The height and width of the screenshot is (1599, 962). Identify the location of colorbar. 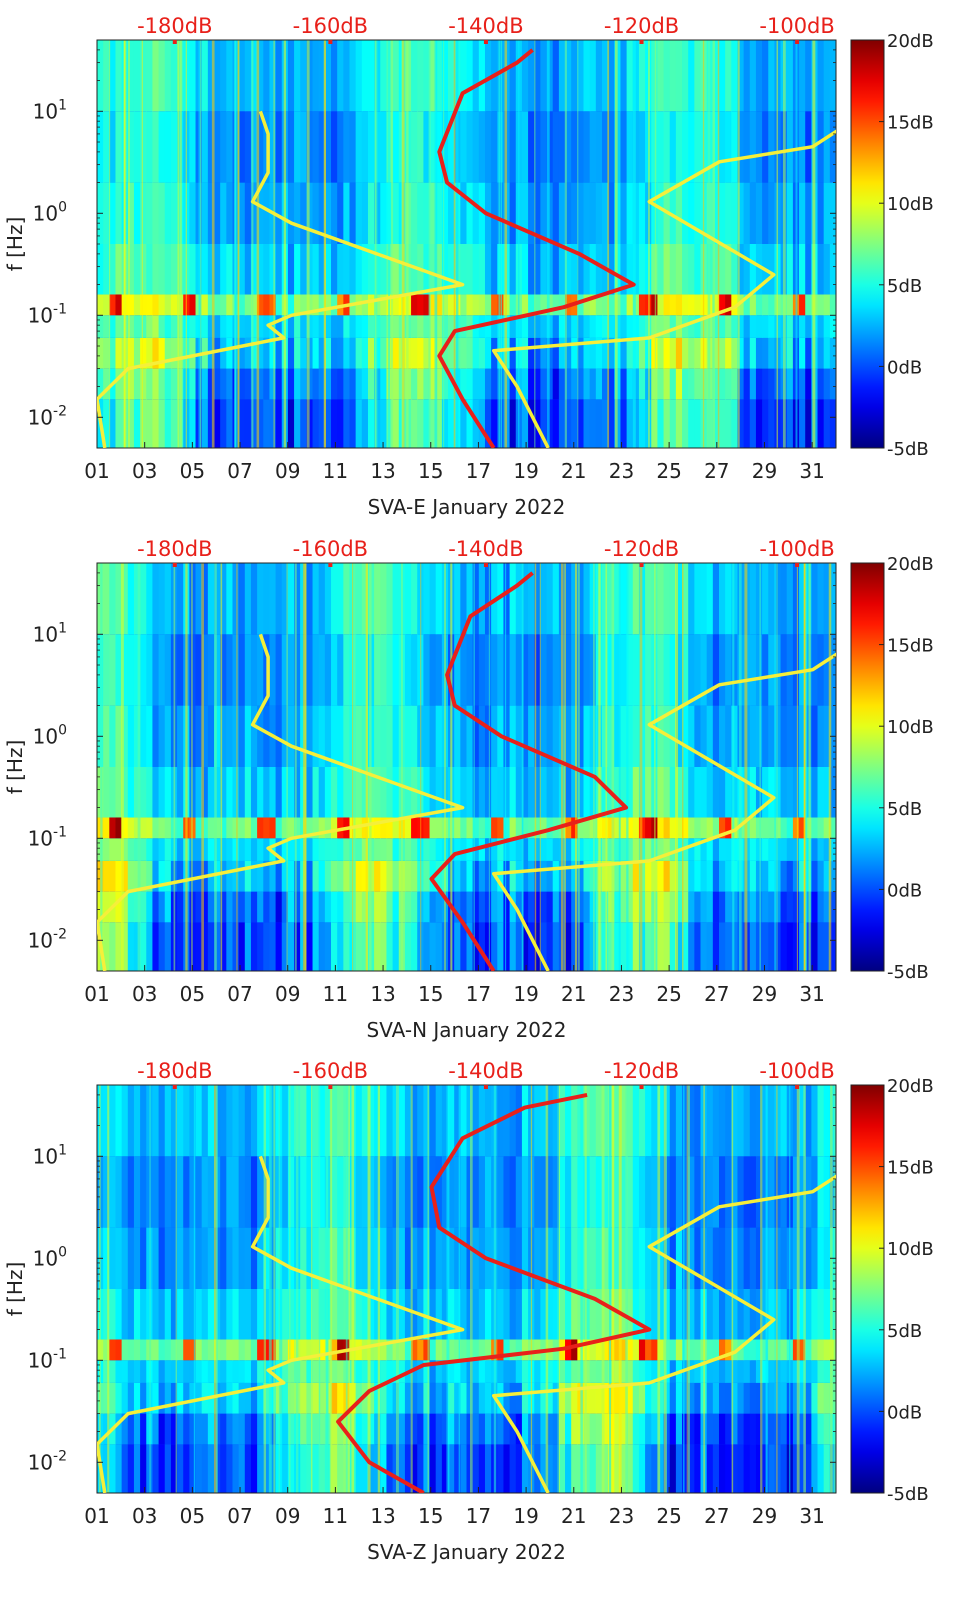
(867, 244).